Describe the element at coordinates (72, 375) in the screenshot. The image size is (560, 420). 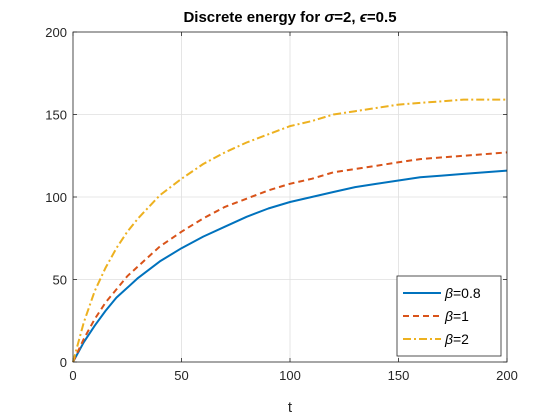
I see `x-tick-label-0: 0` at that location.